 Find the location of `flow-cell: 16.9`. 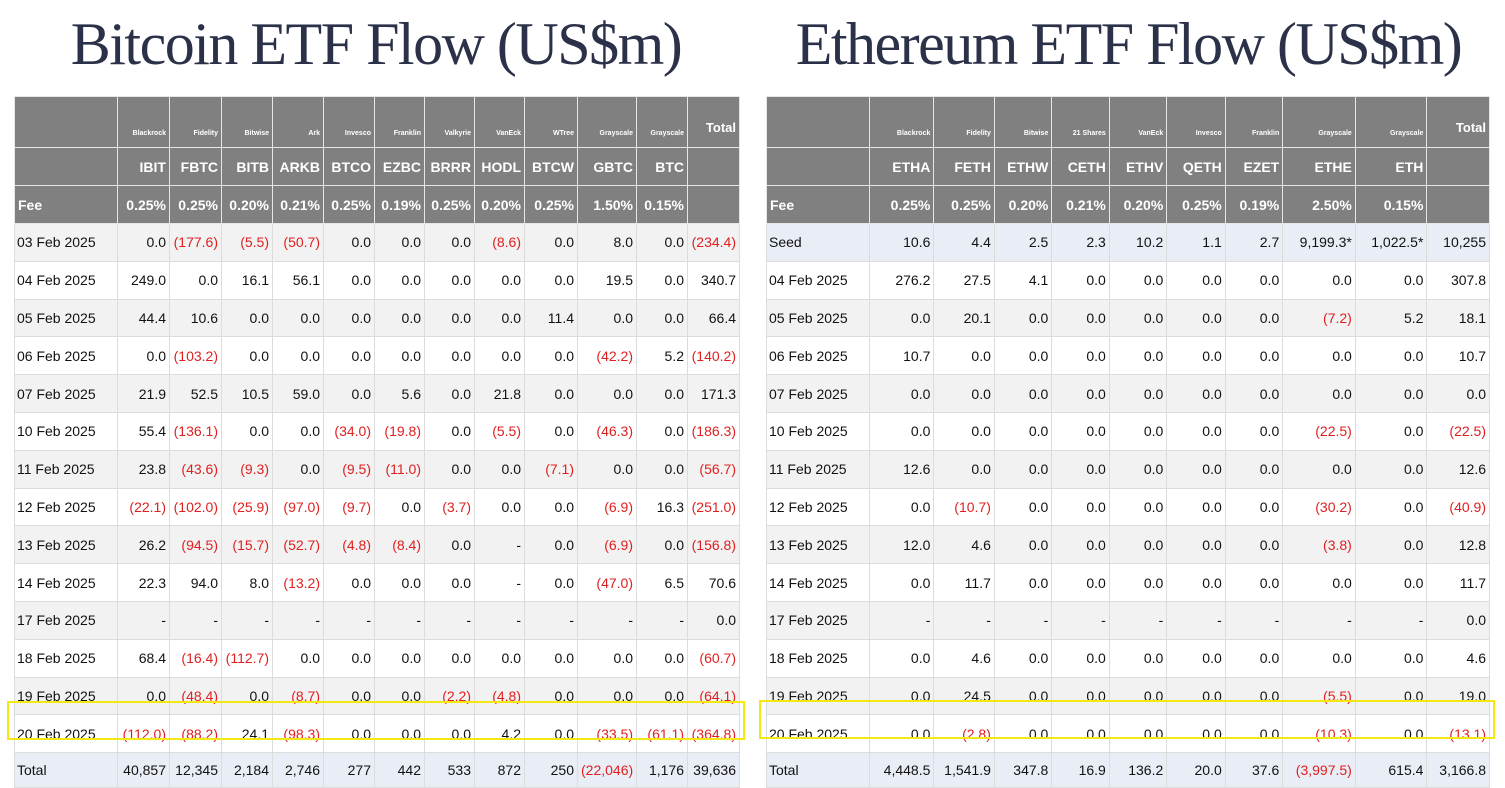

flow-cell: 16.9 is located at coordinates (1080, 770).